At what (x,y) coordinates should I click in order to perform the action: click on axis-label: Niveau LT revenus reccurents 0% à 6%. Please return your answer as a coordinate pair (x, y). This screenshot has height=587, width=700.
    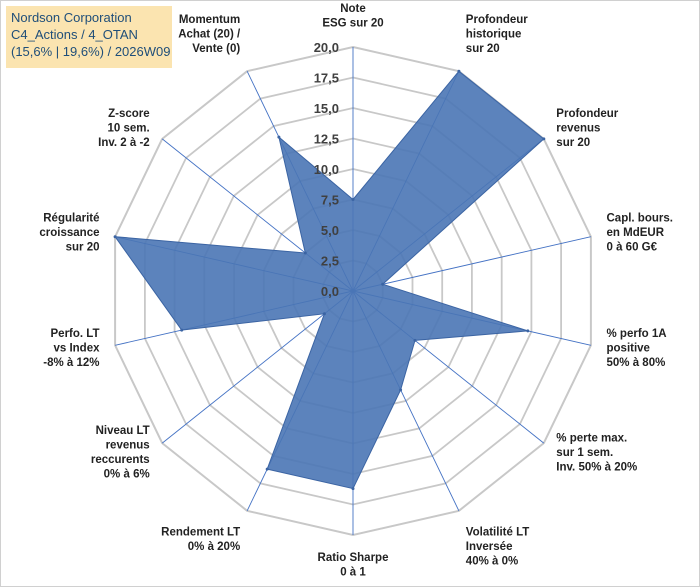
    Looking at the image, I should click on (120, 453).